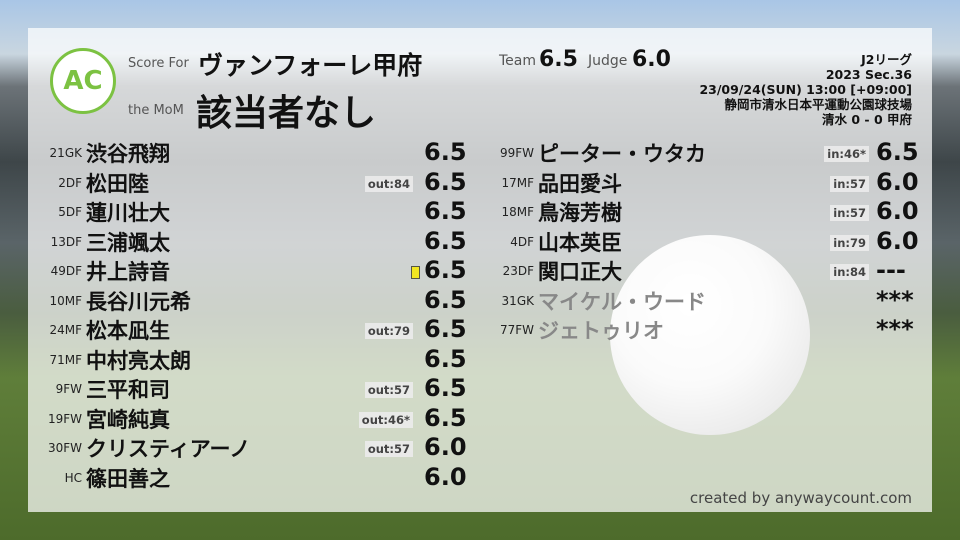 The image size is (960, 540). I want to click on sub-time-tag: out:46*, so click(385, 419).